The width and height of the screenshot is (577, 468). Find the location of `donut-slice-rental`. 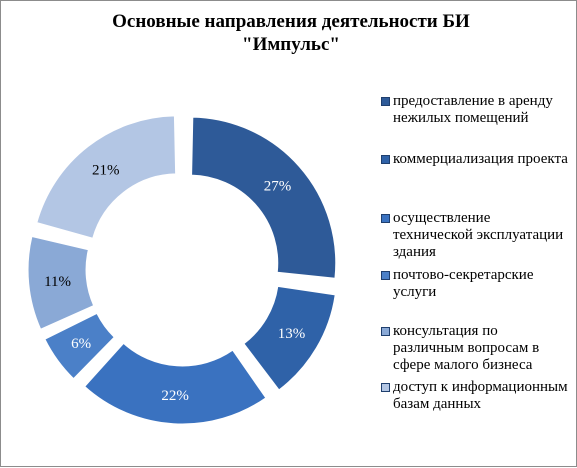

donut-slice-rental is located at coordinates (264, 197).